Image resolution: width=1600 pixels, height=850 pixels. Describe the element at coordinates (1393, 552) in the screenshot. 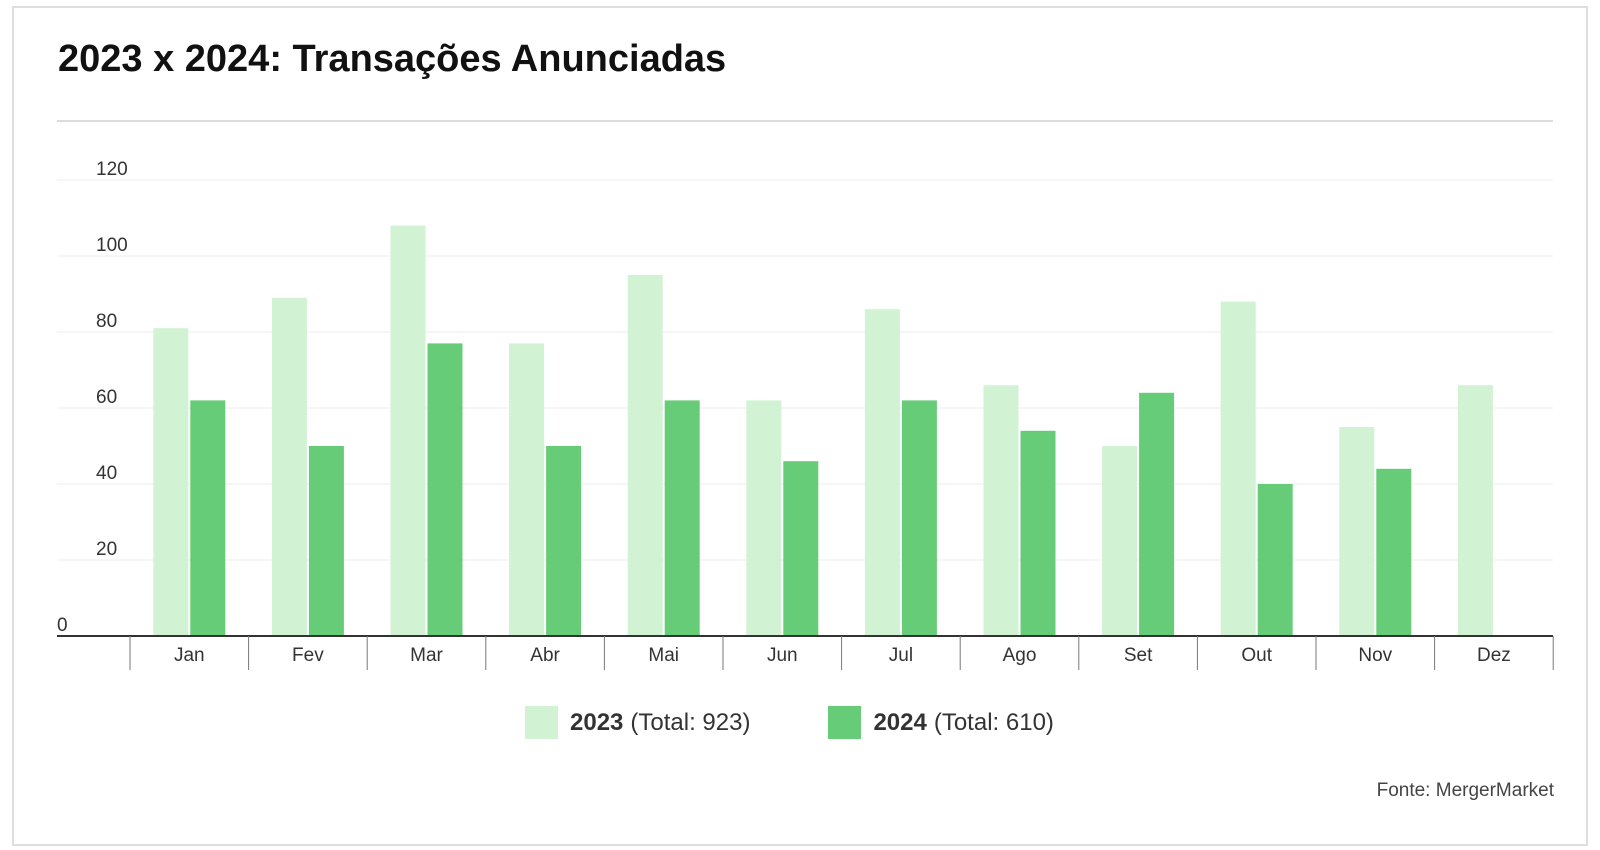

I see `bar-2024-nov` at that location.